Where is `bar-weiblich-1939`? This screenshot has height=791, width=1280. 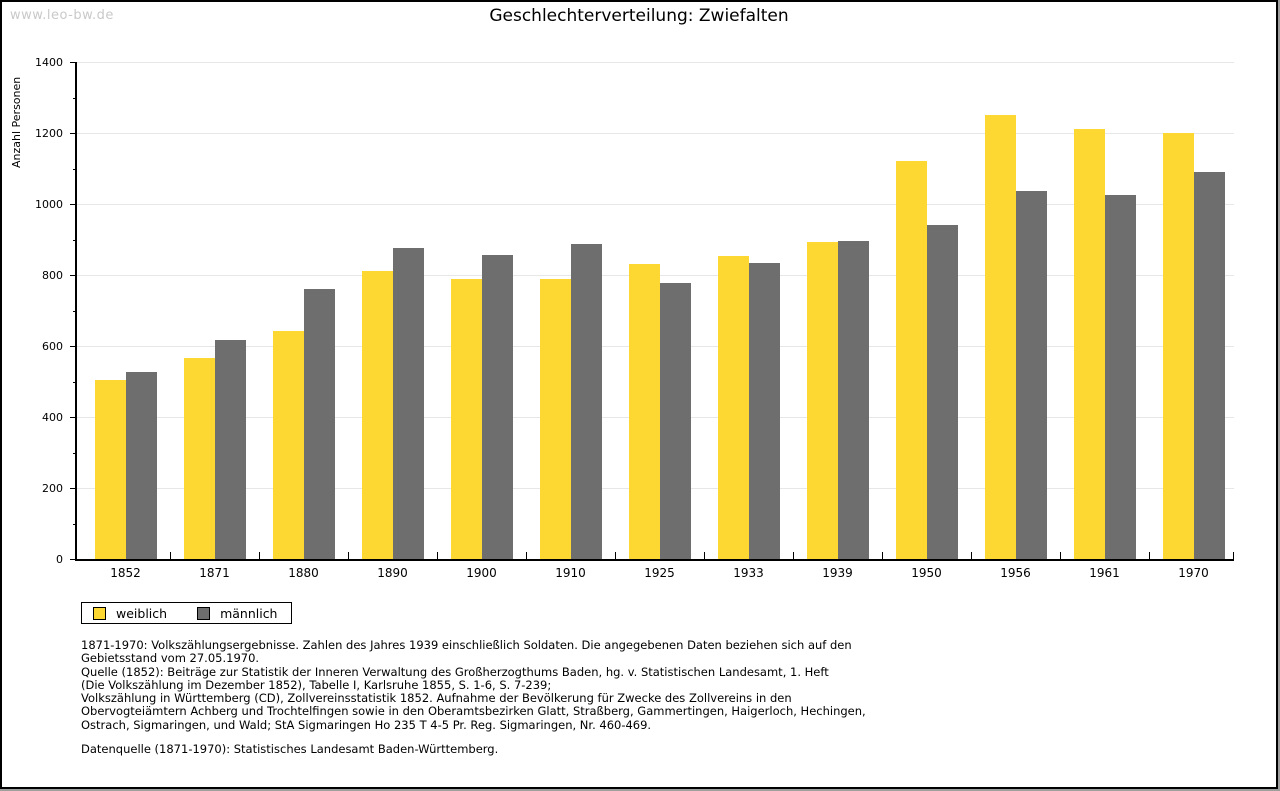 bar-weiblich-1939 is located at coordinates (822, 400).